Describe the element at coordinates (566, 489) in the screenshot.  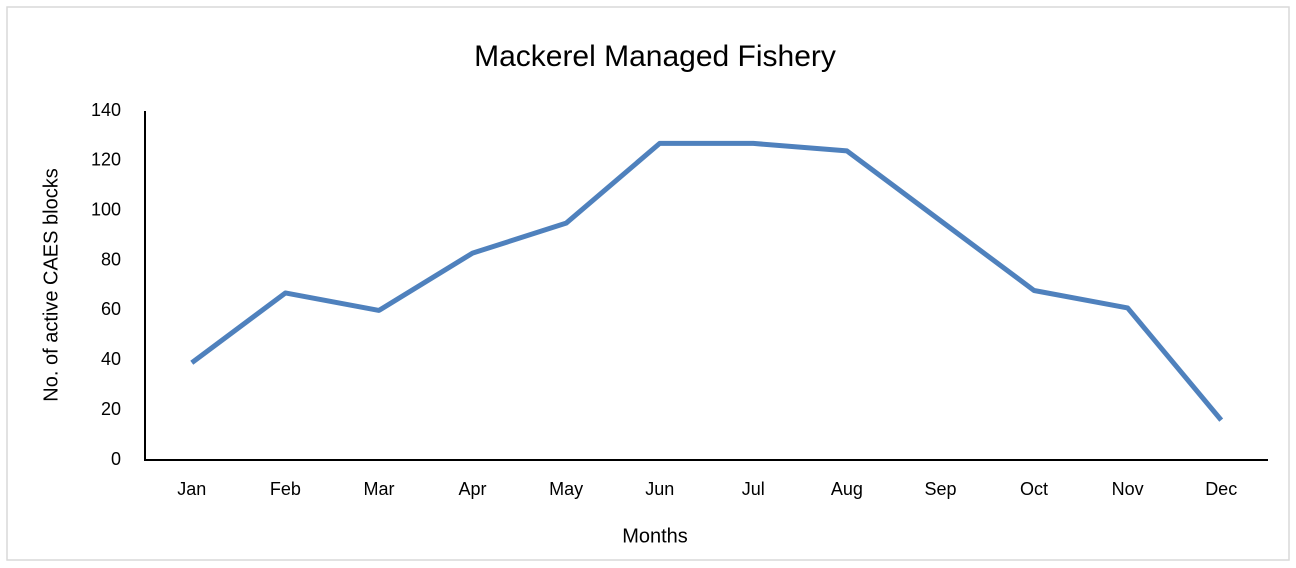
I see `x-tick-label: May` at that location.